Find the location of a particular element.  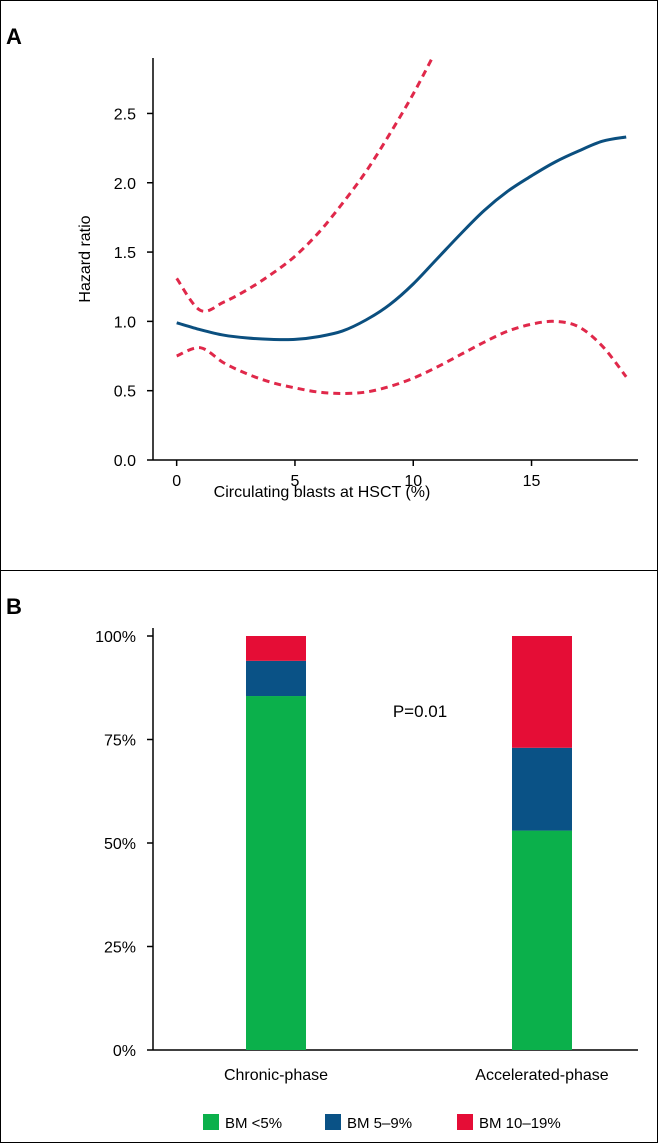

panel-a-y-tick-label: 2.0 is located at coordinates (125, 184).